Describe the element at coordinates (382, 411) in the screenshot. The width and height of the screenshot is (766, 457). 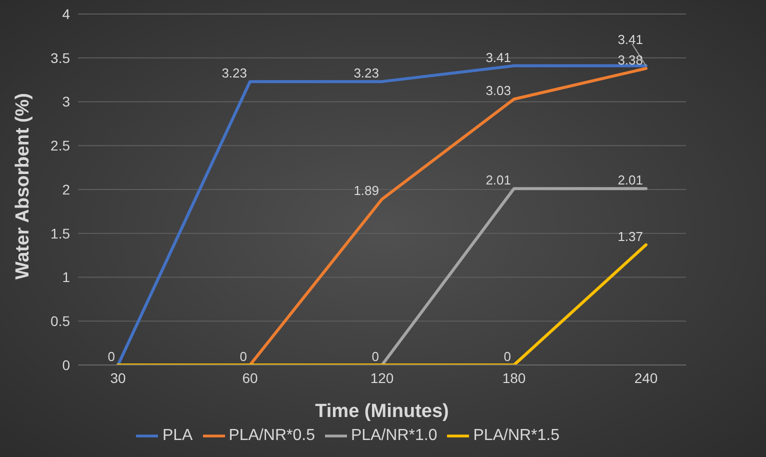
I see `x-axis-title: Time (Minutes)` at that location.